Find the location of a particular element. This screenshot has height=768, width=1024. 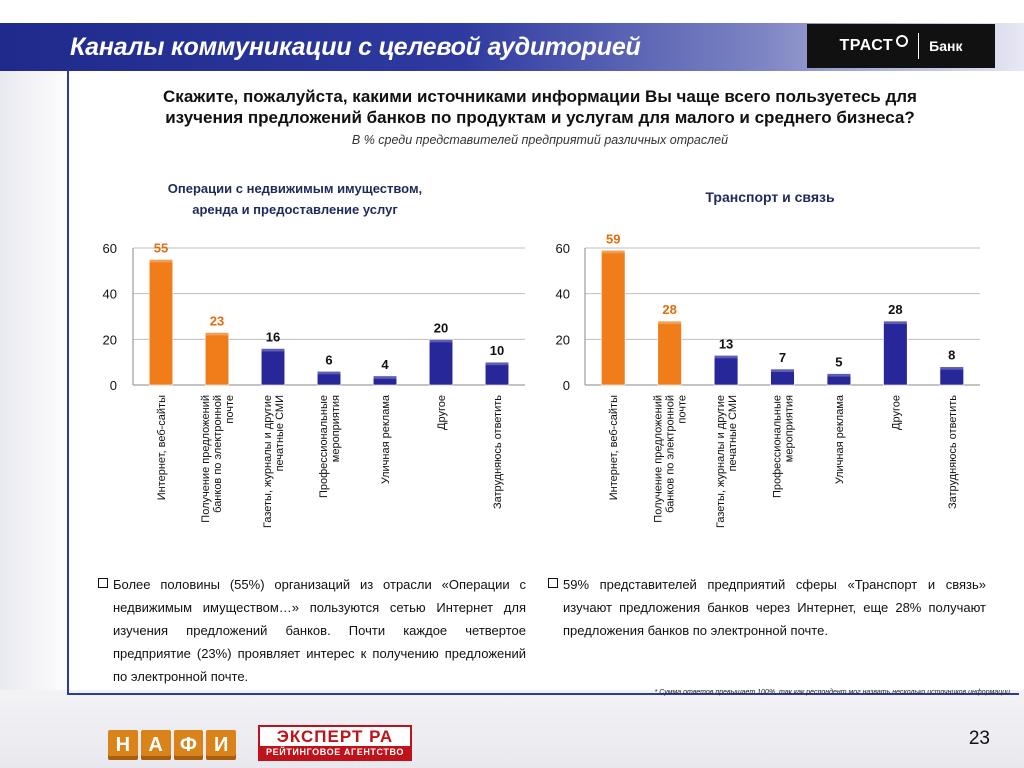

chart-2-title: Транспорт и связь is located at coordinates (770, 197).